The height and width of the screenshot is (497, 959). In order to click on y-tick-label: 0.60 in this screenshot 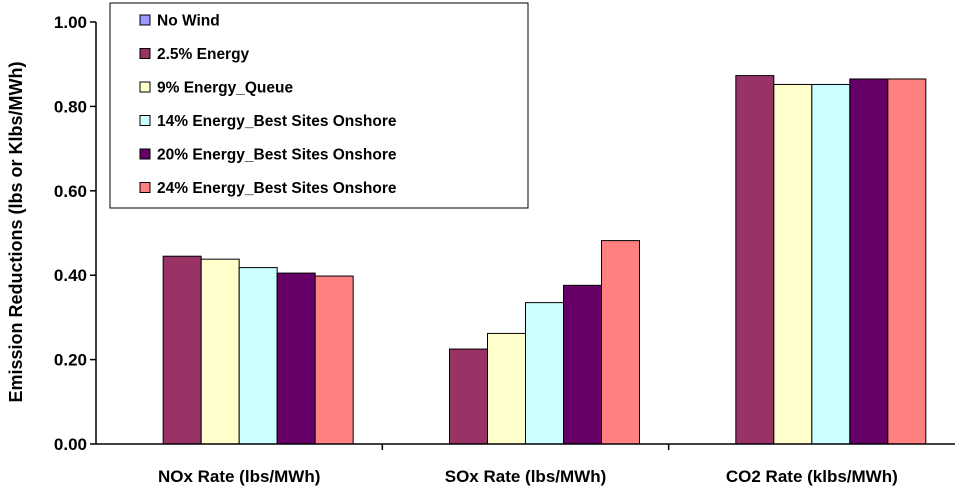, I will do `click(70, 191)`.